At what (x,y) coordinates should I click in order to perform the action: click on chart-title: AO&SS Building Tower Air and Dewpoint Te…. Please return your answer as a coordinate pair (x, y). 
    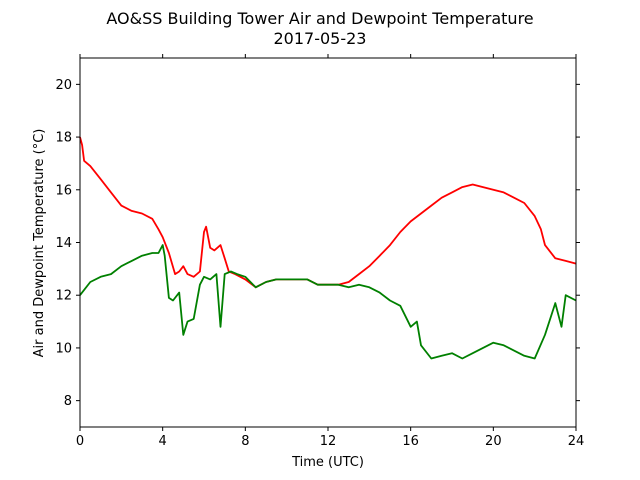
    Looking at the image, I should click on (319, 18).